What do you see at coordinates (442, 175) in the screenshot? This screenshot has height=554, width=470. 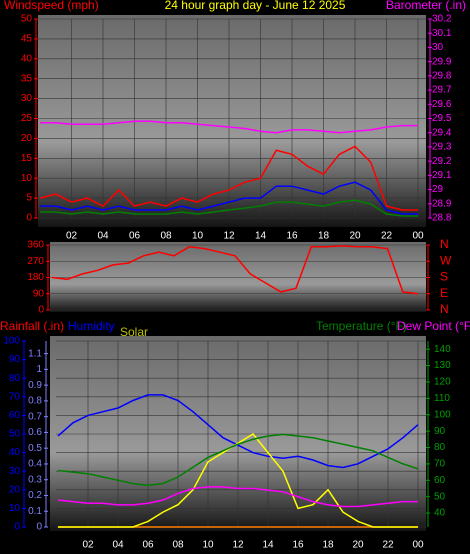 I see `y-tick-label: 29.1` at bounding box center [442, 175].